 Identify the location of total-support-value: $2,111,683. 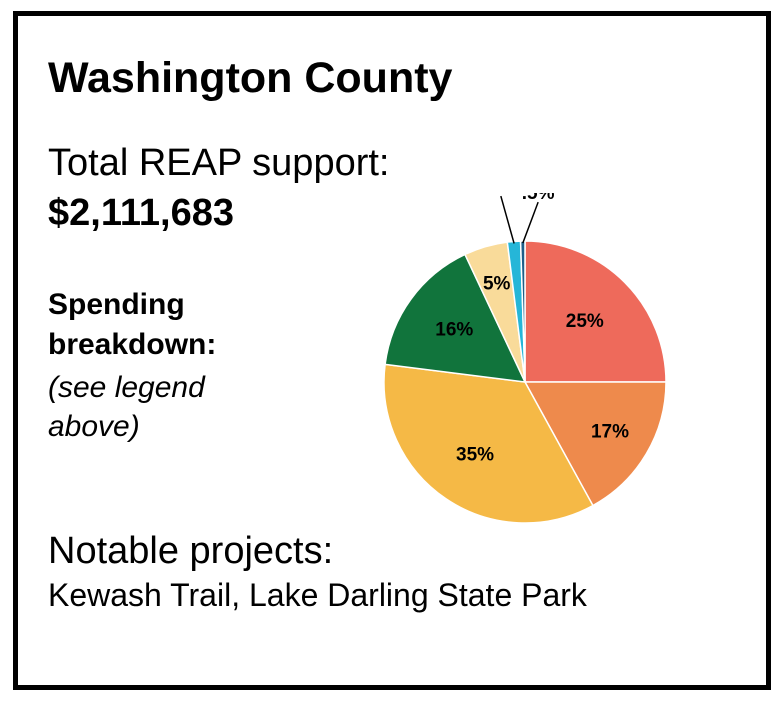
(141, 213).